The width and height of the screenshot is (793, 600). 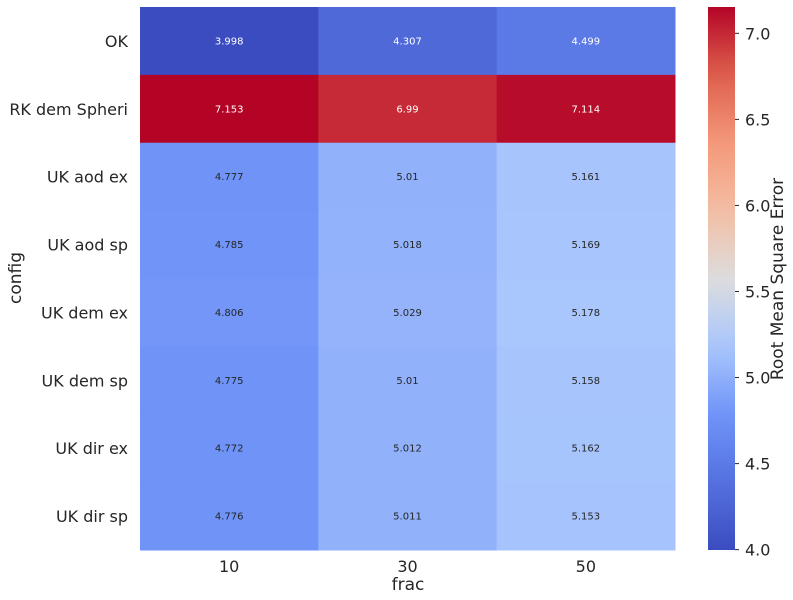 I want to click on colorbar-tick-label: 5.5, so click(x=757, y=291).